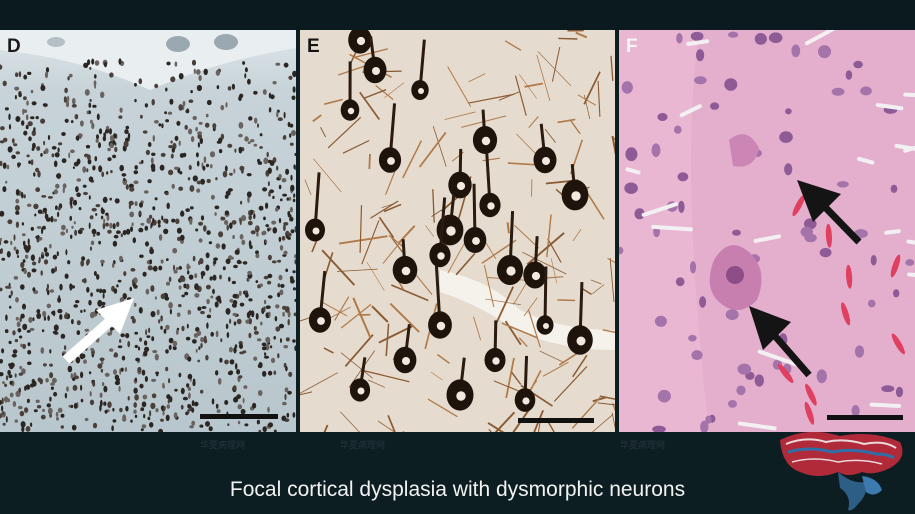  I want to click on panel-label-d: D, so click(14, 46).